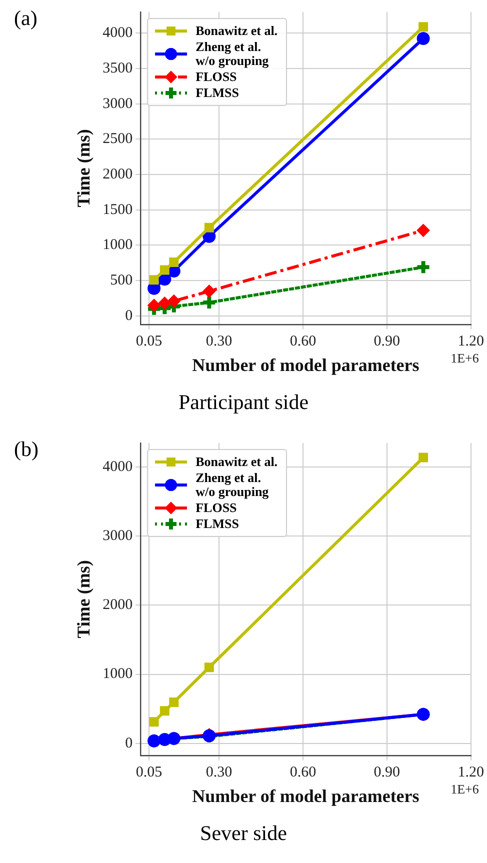  Describe the element at coordinates (121, 280) in the screenshot. I see `y-tick-label: 500` at that location.